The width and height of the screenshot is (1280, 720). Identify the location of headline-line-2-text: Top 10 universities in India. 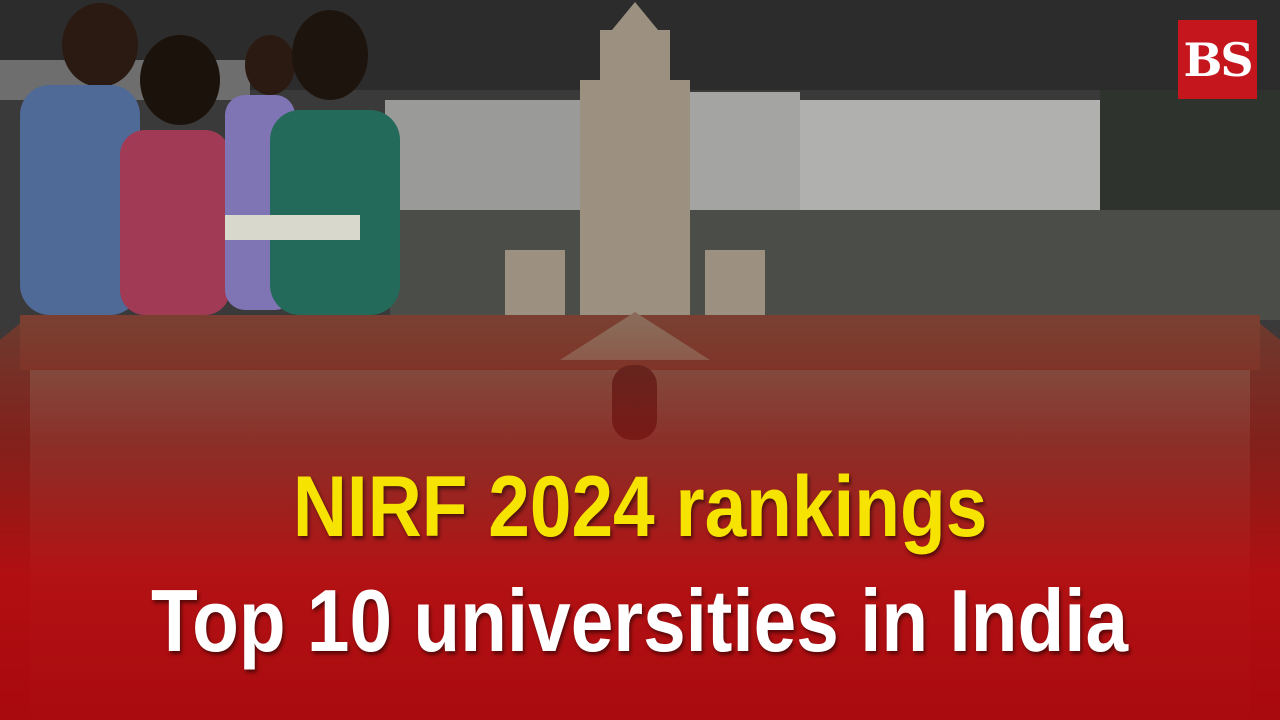
(640, 620).